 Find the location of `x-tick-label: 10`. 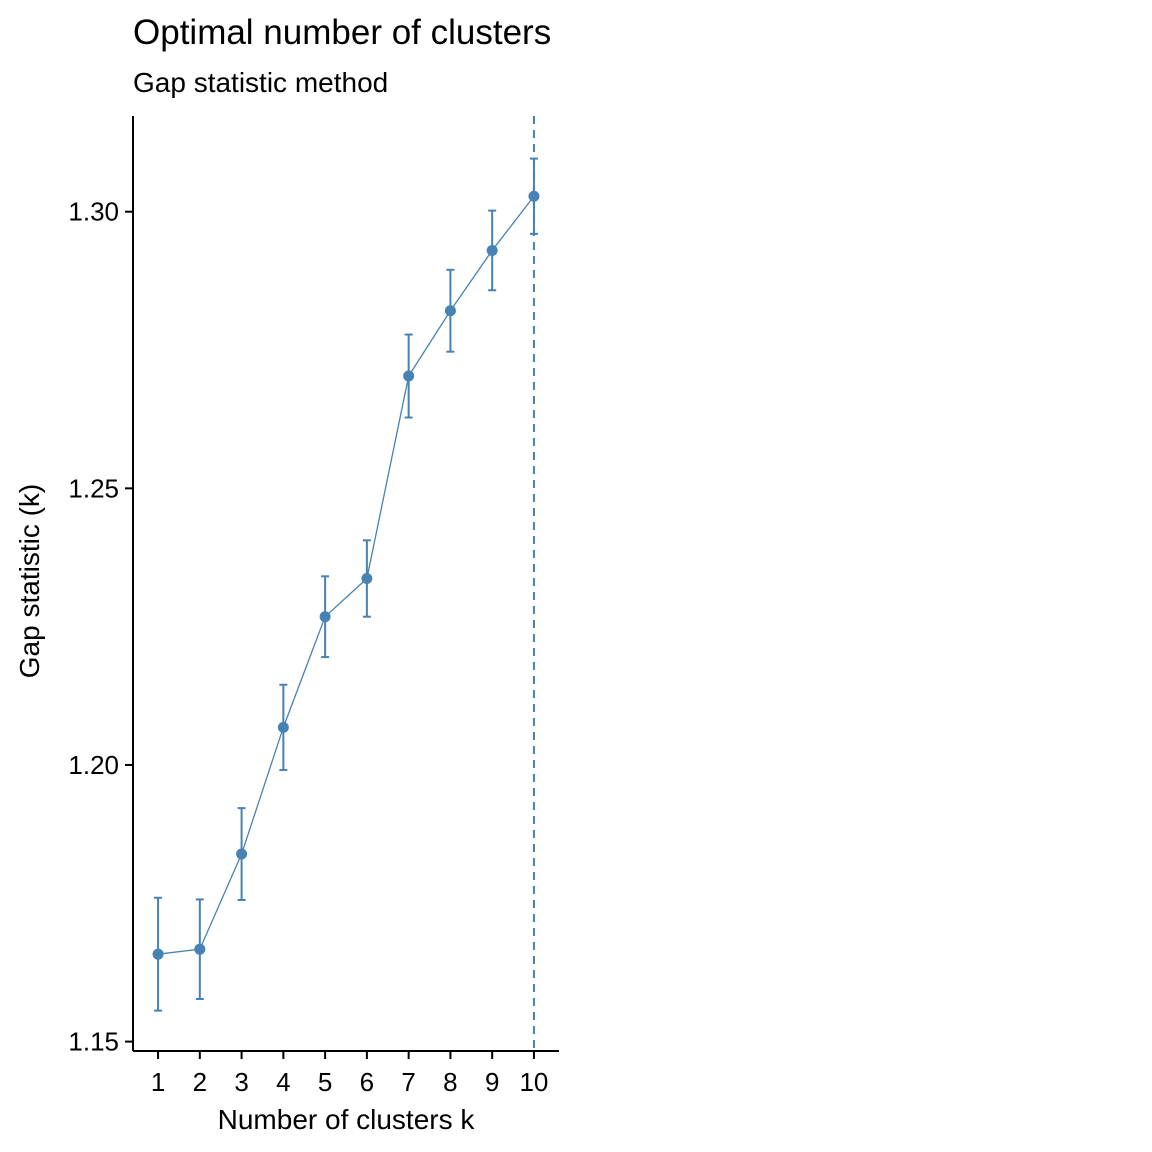

x-tick-label: 10 is located at coordinates (533, 1082).